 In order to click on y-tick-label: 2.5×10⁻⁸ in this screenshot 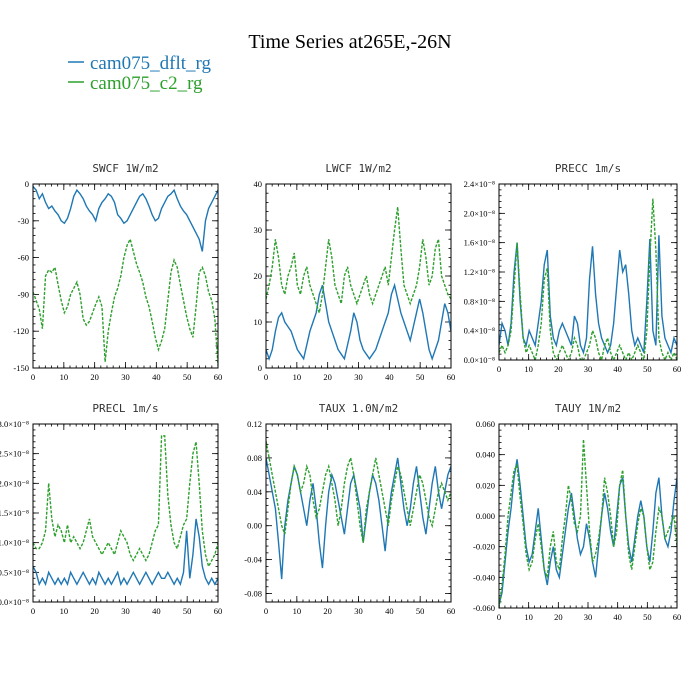, I will do `click(14, 454)`.